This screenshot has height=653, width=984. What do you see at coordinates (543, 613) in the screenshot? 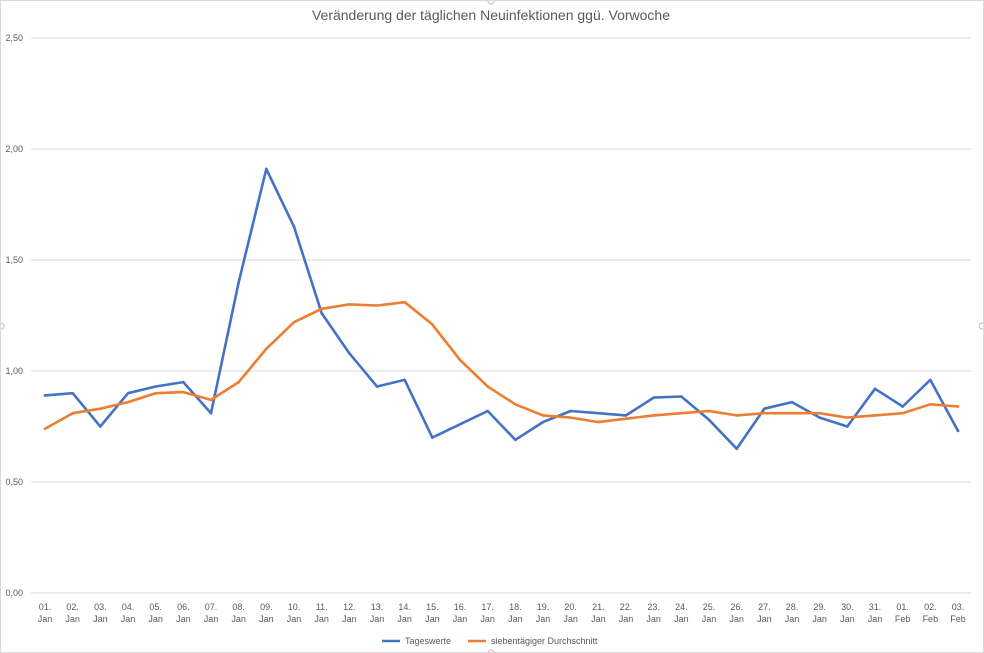
I see `x-tick-label: 19. Jan` at bounding box center [543, 613].